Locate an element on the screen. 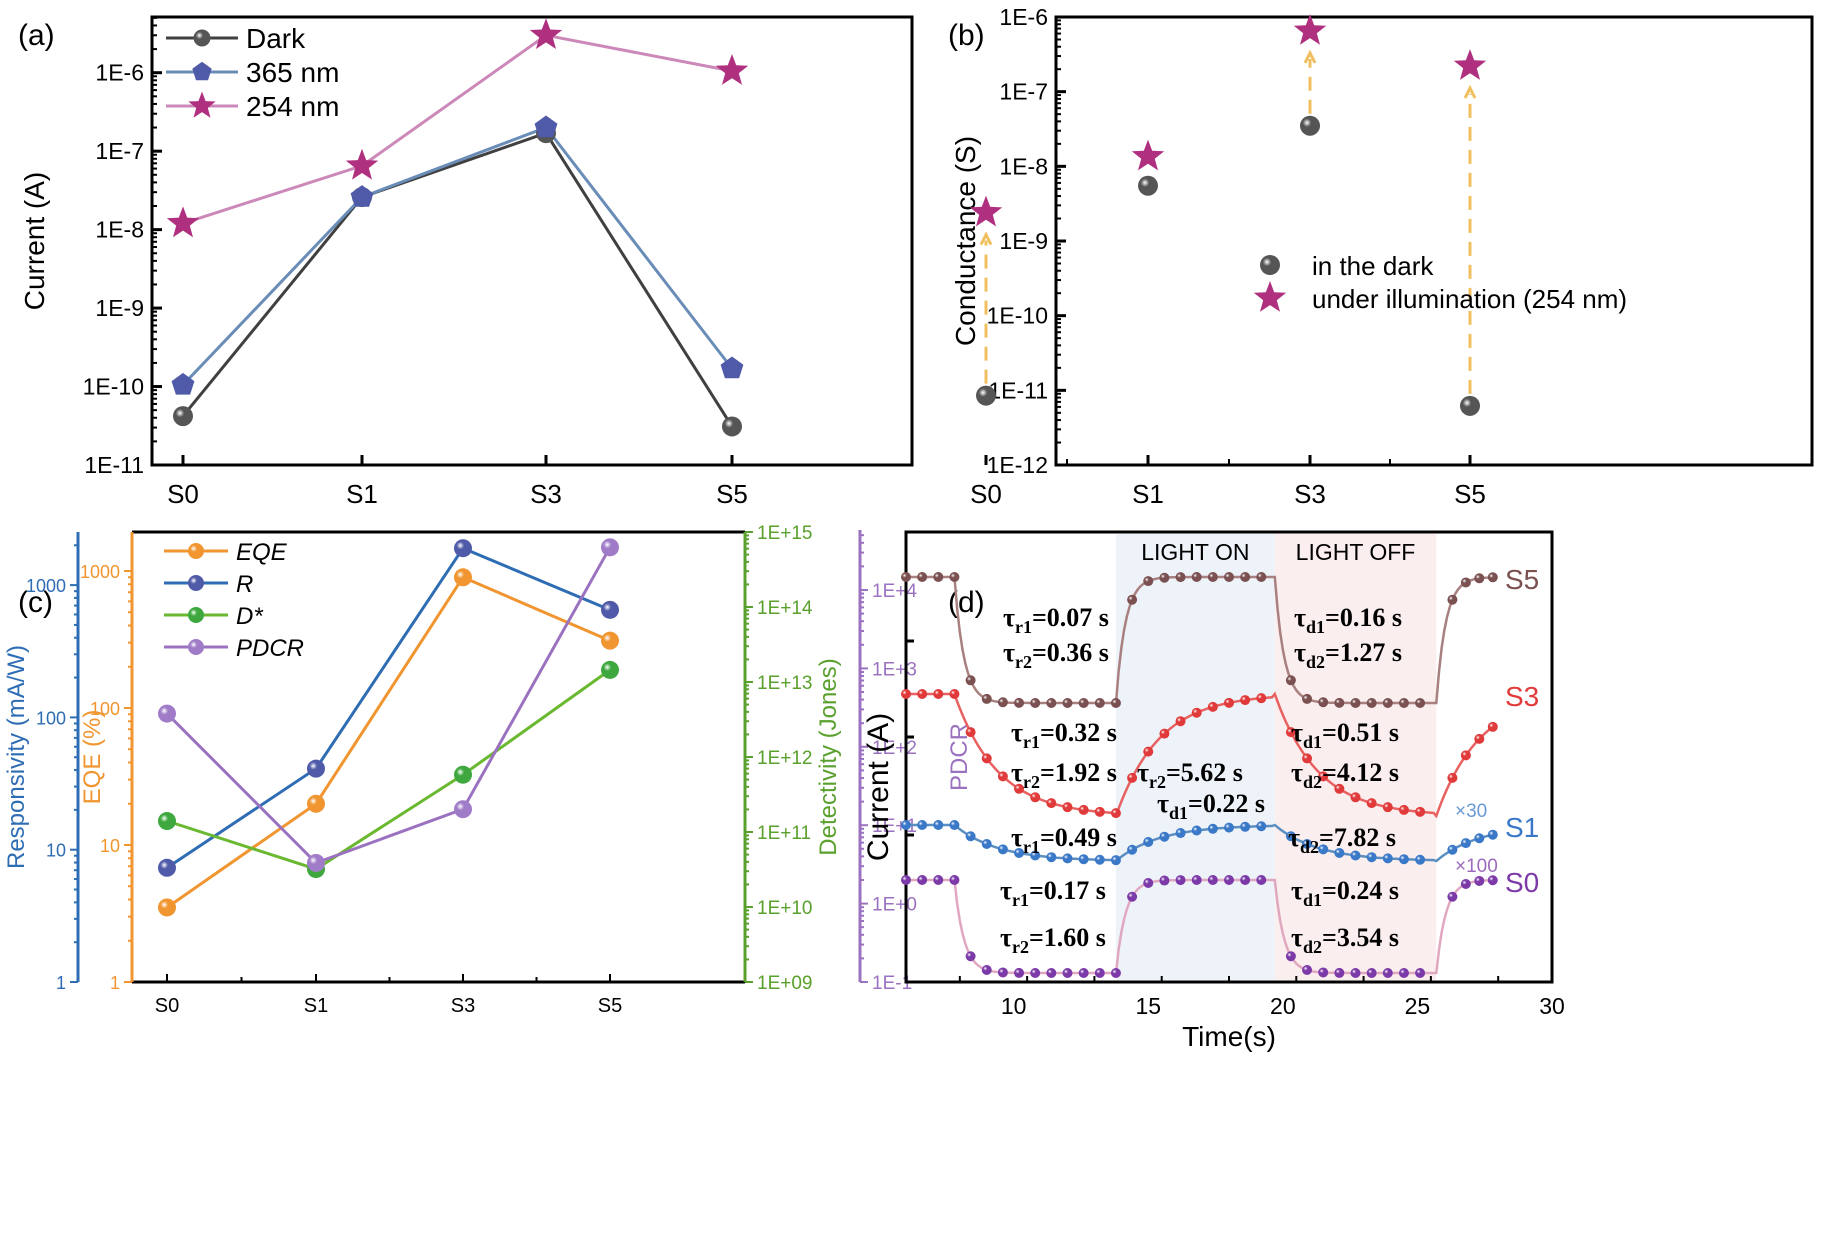 This screenshot has width=1830, height=1235. tau-subscript: d1 is located at coordinates (1312, 742).